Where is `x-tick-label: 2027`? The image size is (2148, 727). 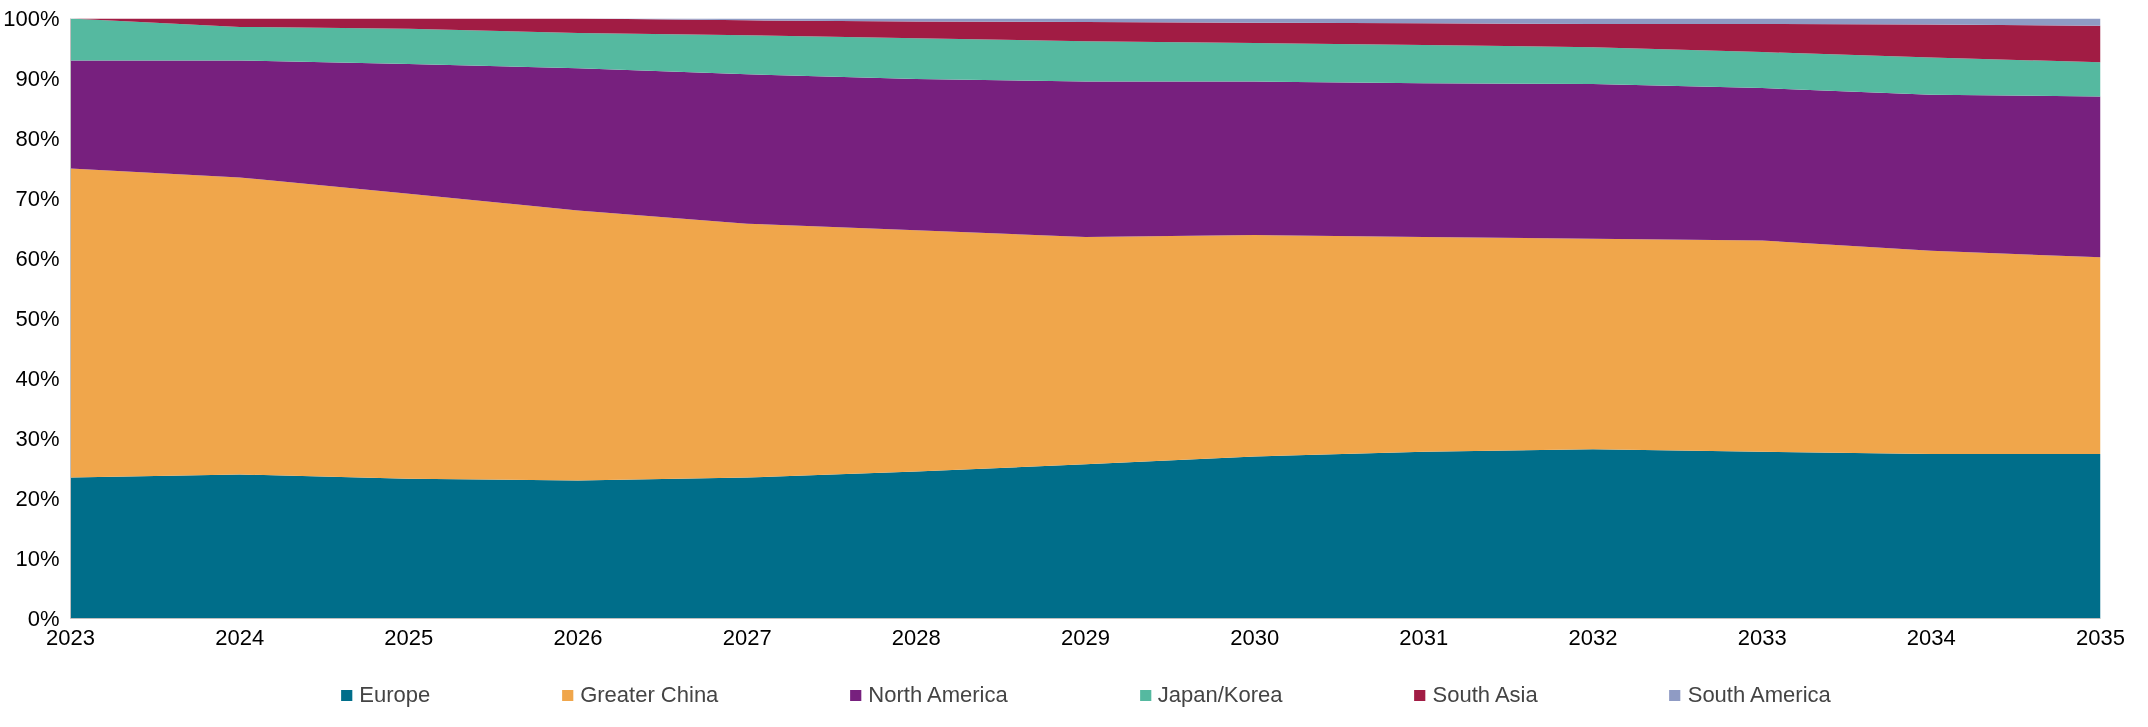
x-tick-label: 2027 is located at coordinates (747, 637).